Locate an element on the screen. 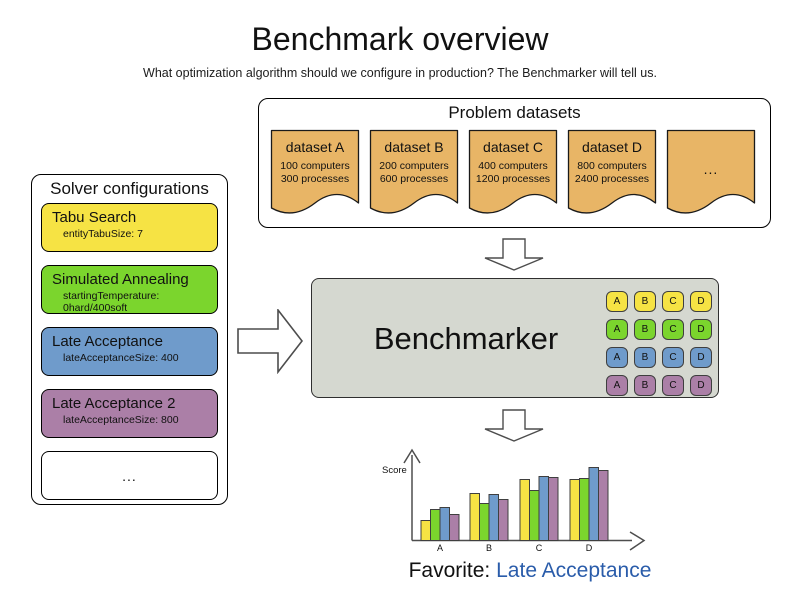 This screenshot has height=600, width=800. favorite-value: Late Acceptance is located at coordinates (574, 570).